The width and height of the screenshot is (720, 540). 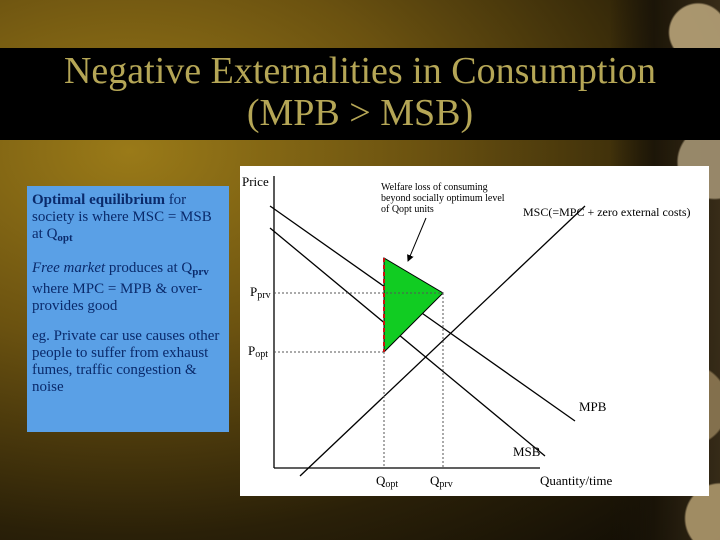 I want to click on q-opt-label: Qopt, so click(x=387, y=481).